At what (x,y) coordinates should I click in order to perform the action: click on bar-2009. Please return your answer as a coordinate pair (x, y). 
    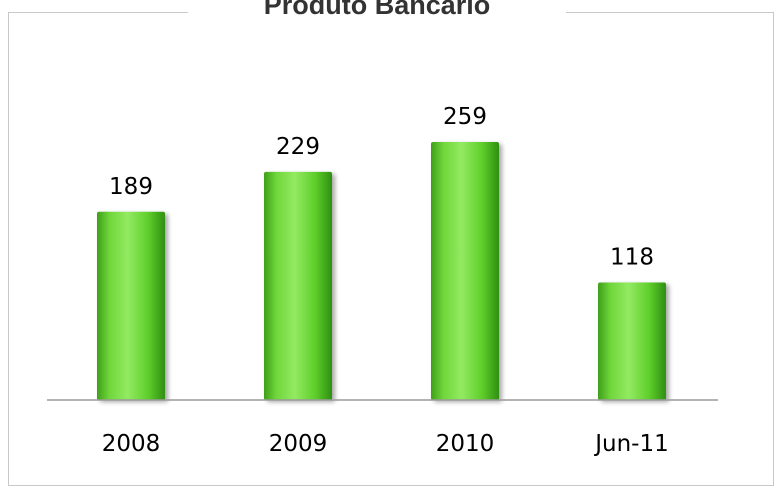
    Looking at the image, I should click on (298, 285).